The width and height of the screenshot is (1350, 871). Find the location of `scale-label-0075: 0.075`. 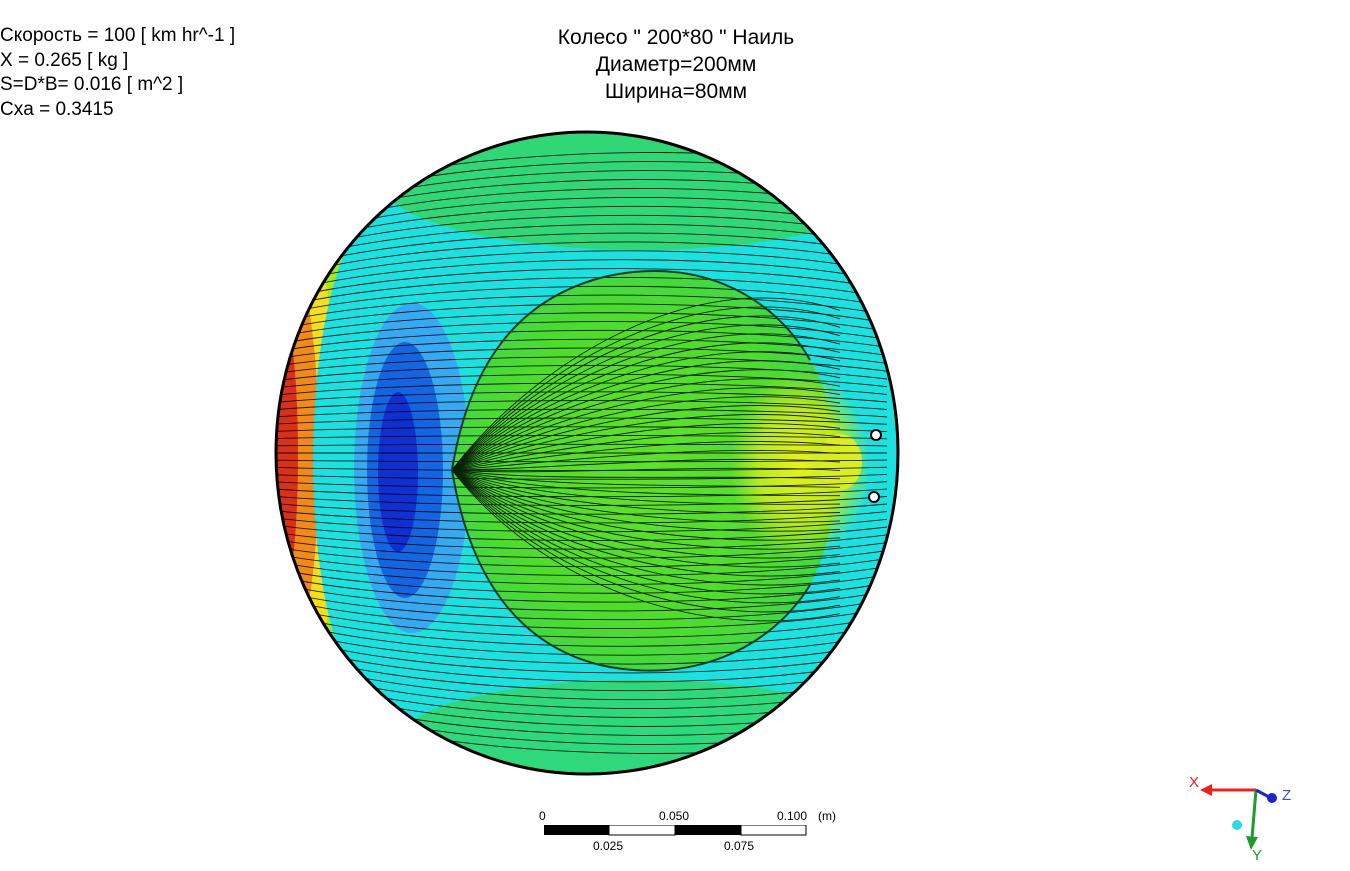

scale-label-0075: 0.075 is located at coordinates (739, 846).